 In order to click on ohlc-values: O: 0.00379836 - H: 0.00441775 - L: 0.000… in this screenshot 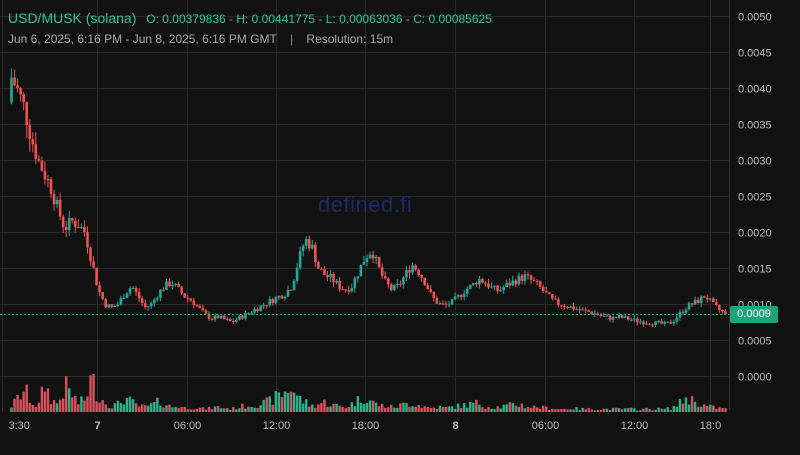, I will do `click(319, 19)`.